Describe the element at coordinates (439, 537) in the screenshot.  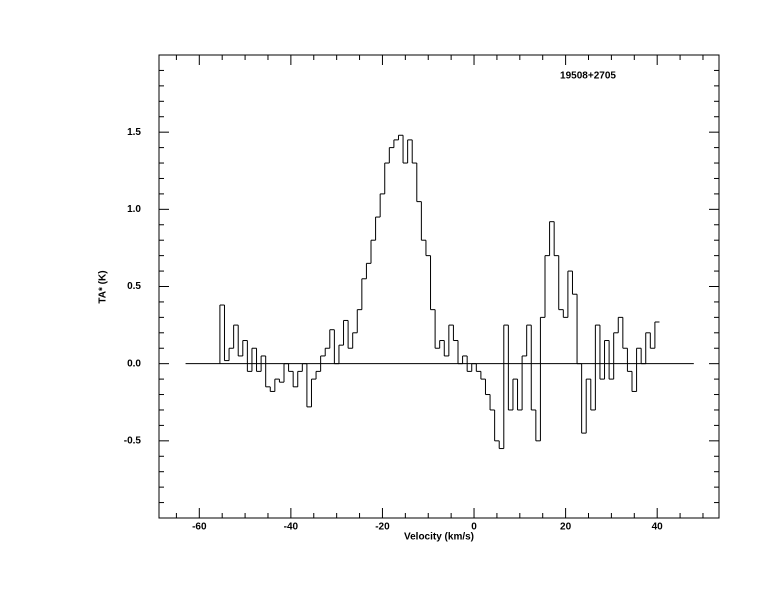
I see `x-axis-label: Velocity (km/s)` at that location.